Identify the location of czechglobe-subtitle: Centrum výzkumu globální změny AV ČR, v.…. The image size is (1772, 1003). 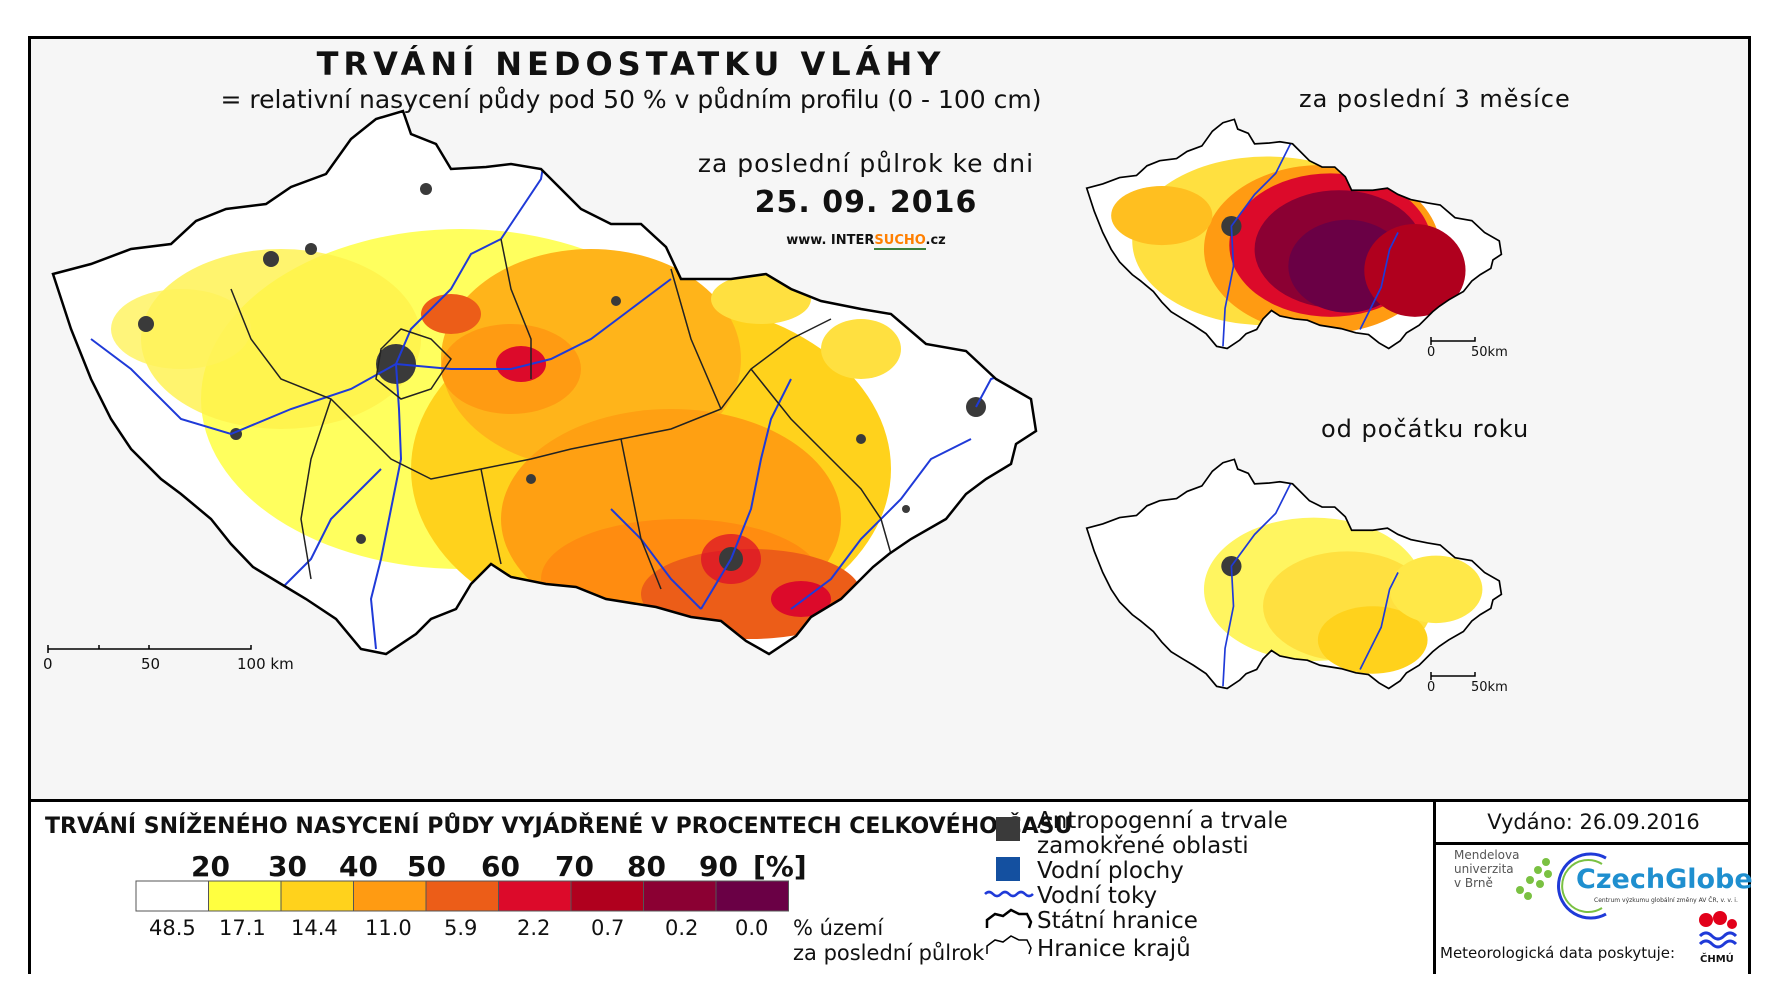
(1666, 900).